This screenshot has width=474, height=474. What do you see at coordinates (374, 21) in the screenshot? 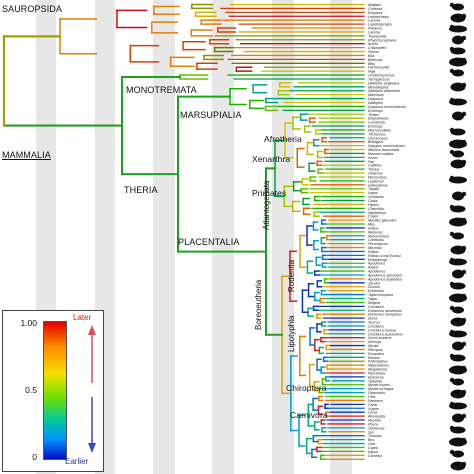
I see `taxon-label: Lacerta` at bounding box center [374, 21].